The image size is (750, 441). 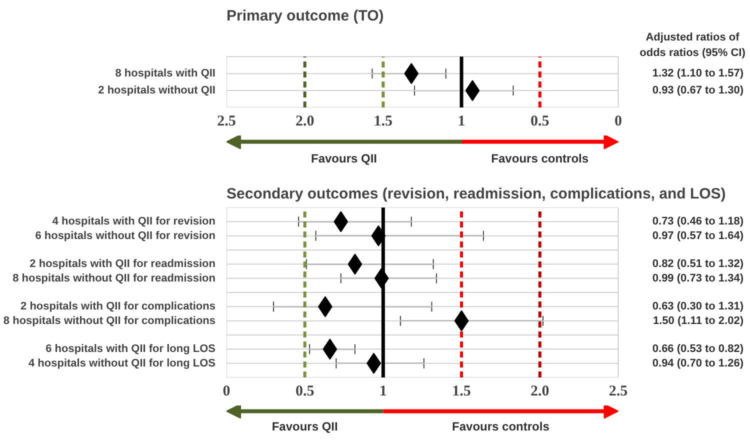 What do you see at coordinates (114, 278) in the screenshot?
I see `y-tick-label: 8 hospitals without QII for readmission` at bounding box center [114, 278].